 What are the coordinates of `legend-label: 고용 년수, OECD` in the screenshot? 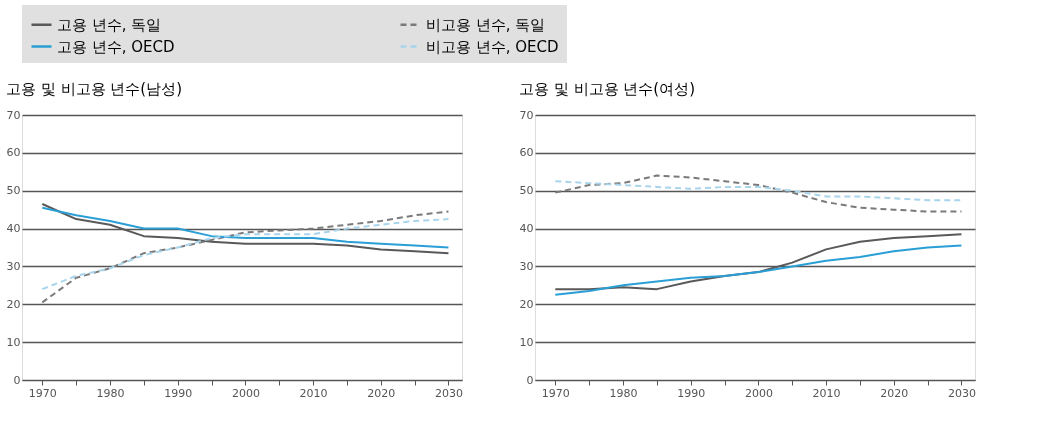 It's located at (116, 46).